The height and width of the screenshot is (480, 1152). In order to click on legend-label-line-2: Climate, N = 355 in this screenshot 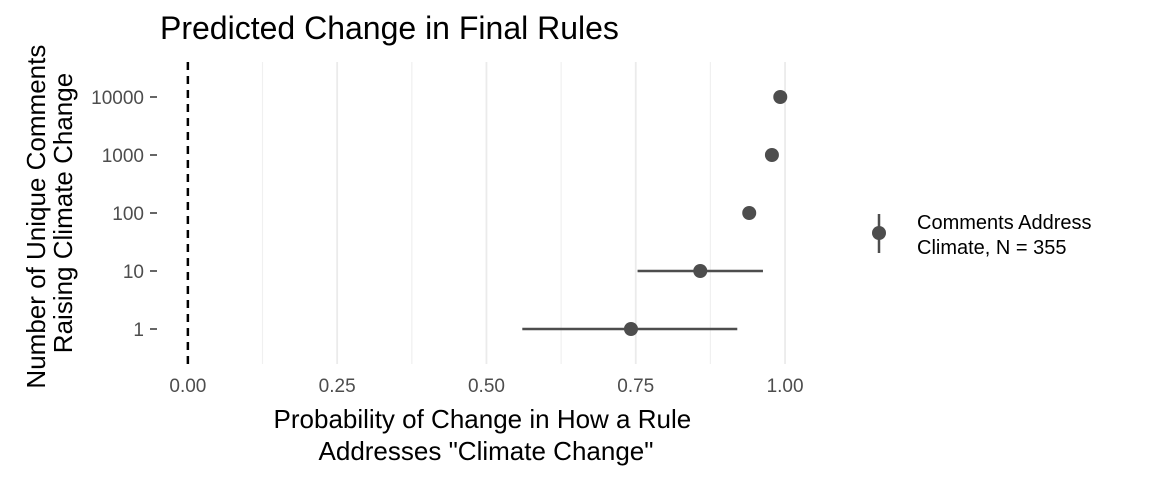, I will do `click(992, 248)`.